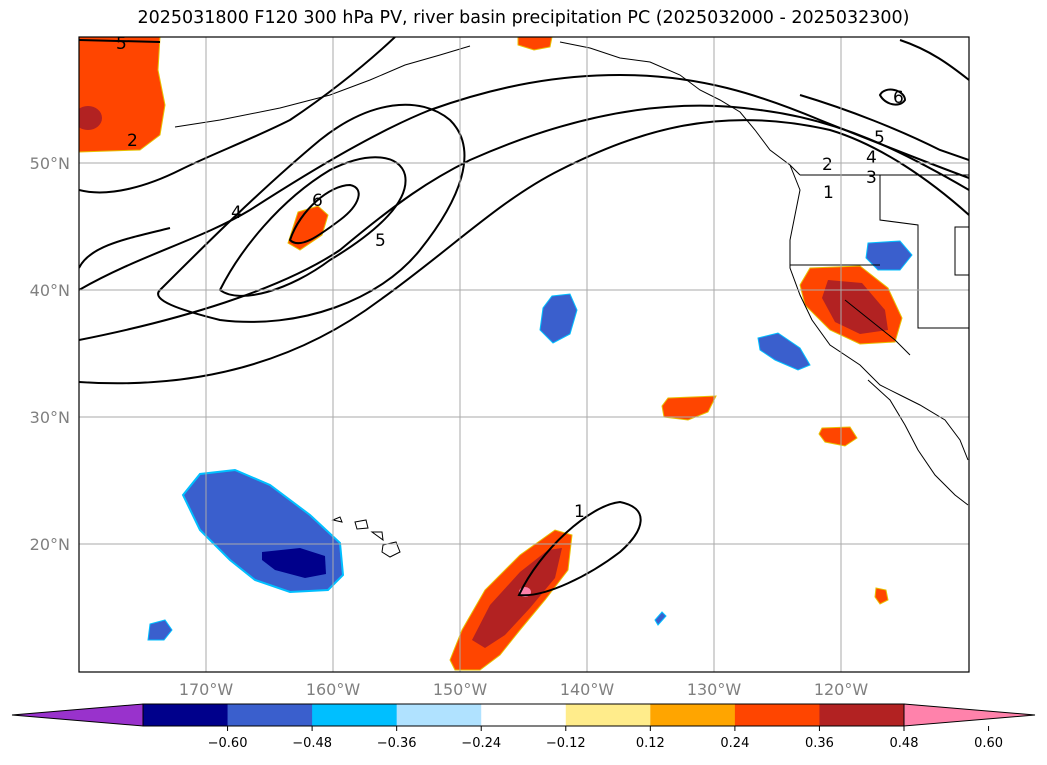  I want to click on shade-blue-tiny, so click(660, 618).